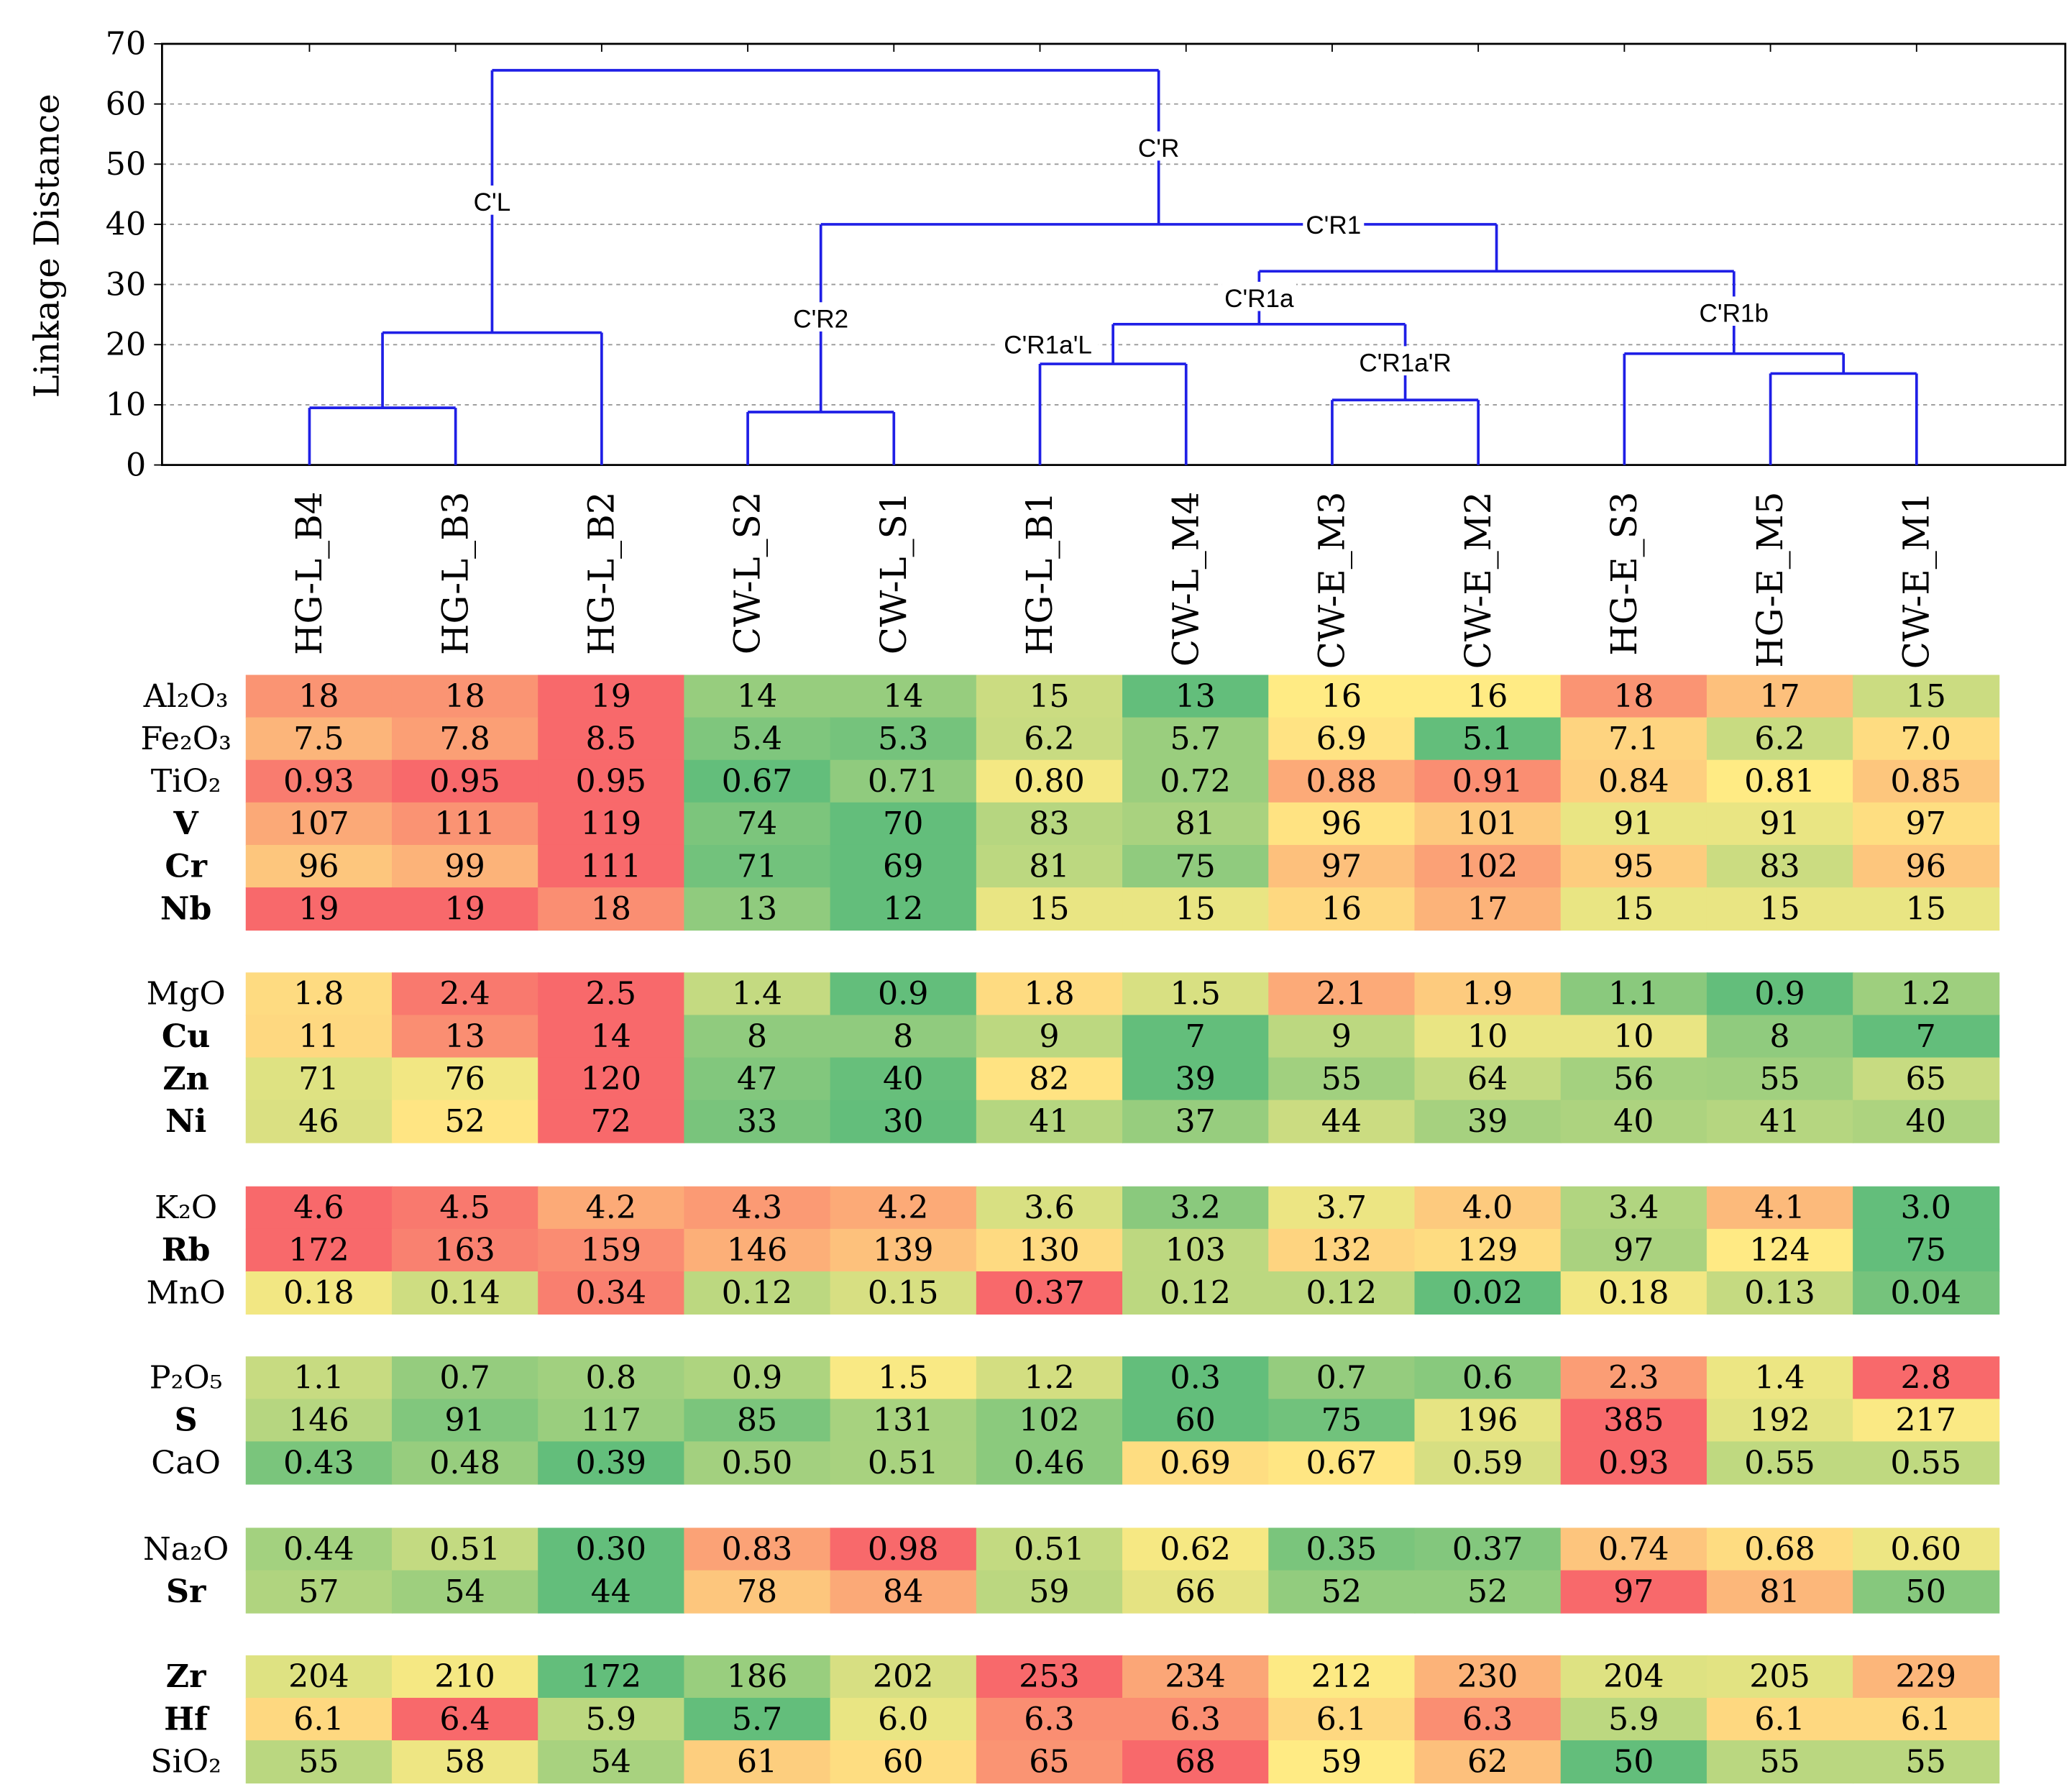  What do you see at coordinates (601, 574) in the screenshot?
I see `leaf-label: HG-L_B2` at bounding box center [601, 574].